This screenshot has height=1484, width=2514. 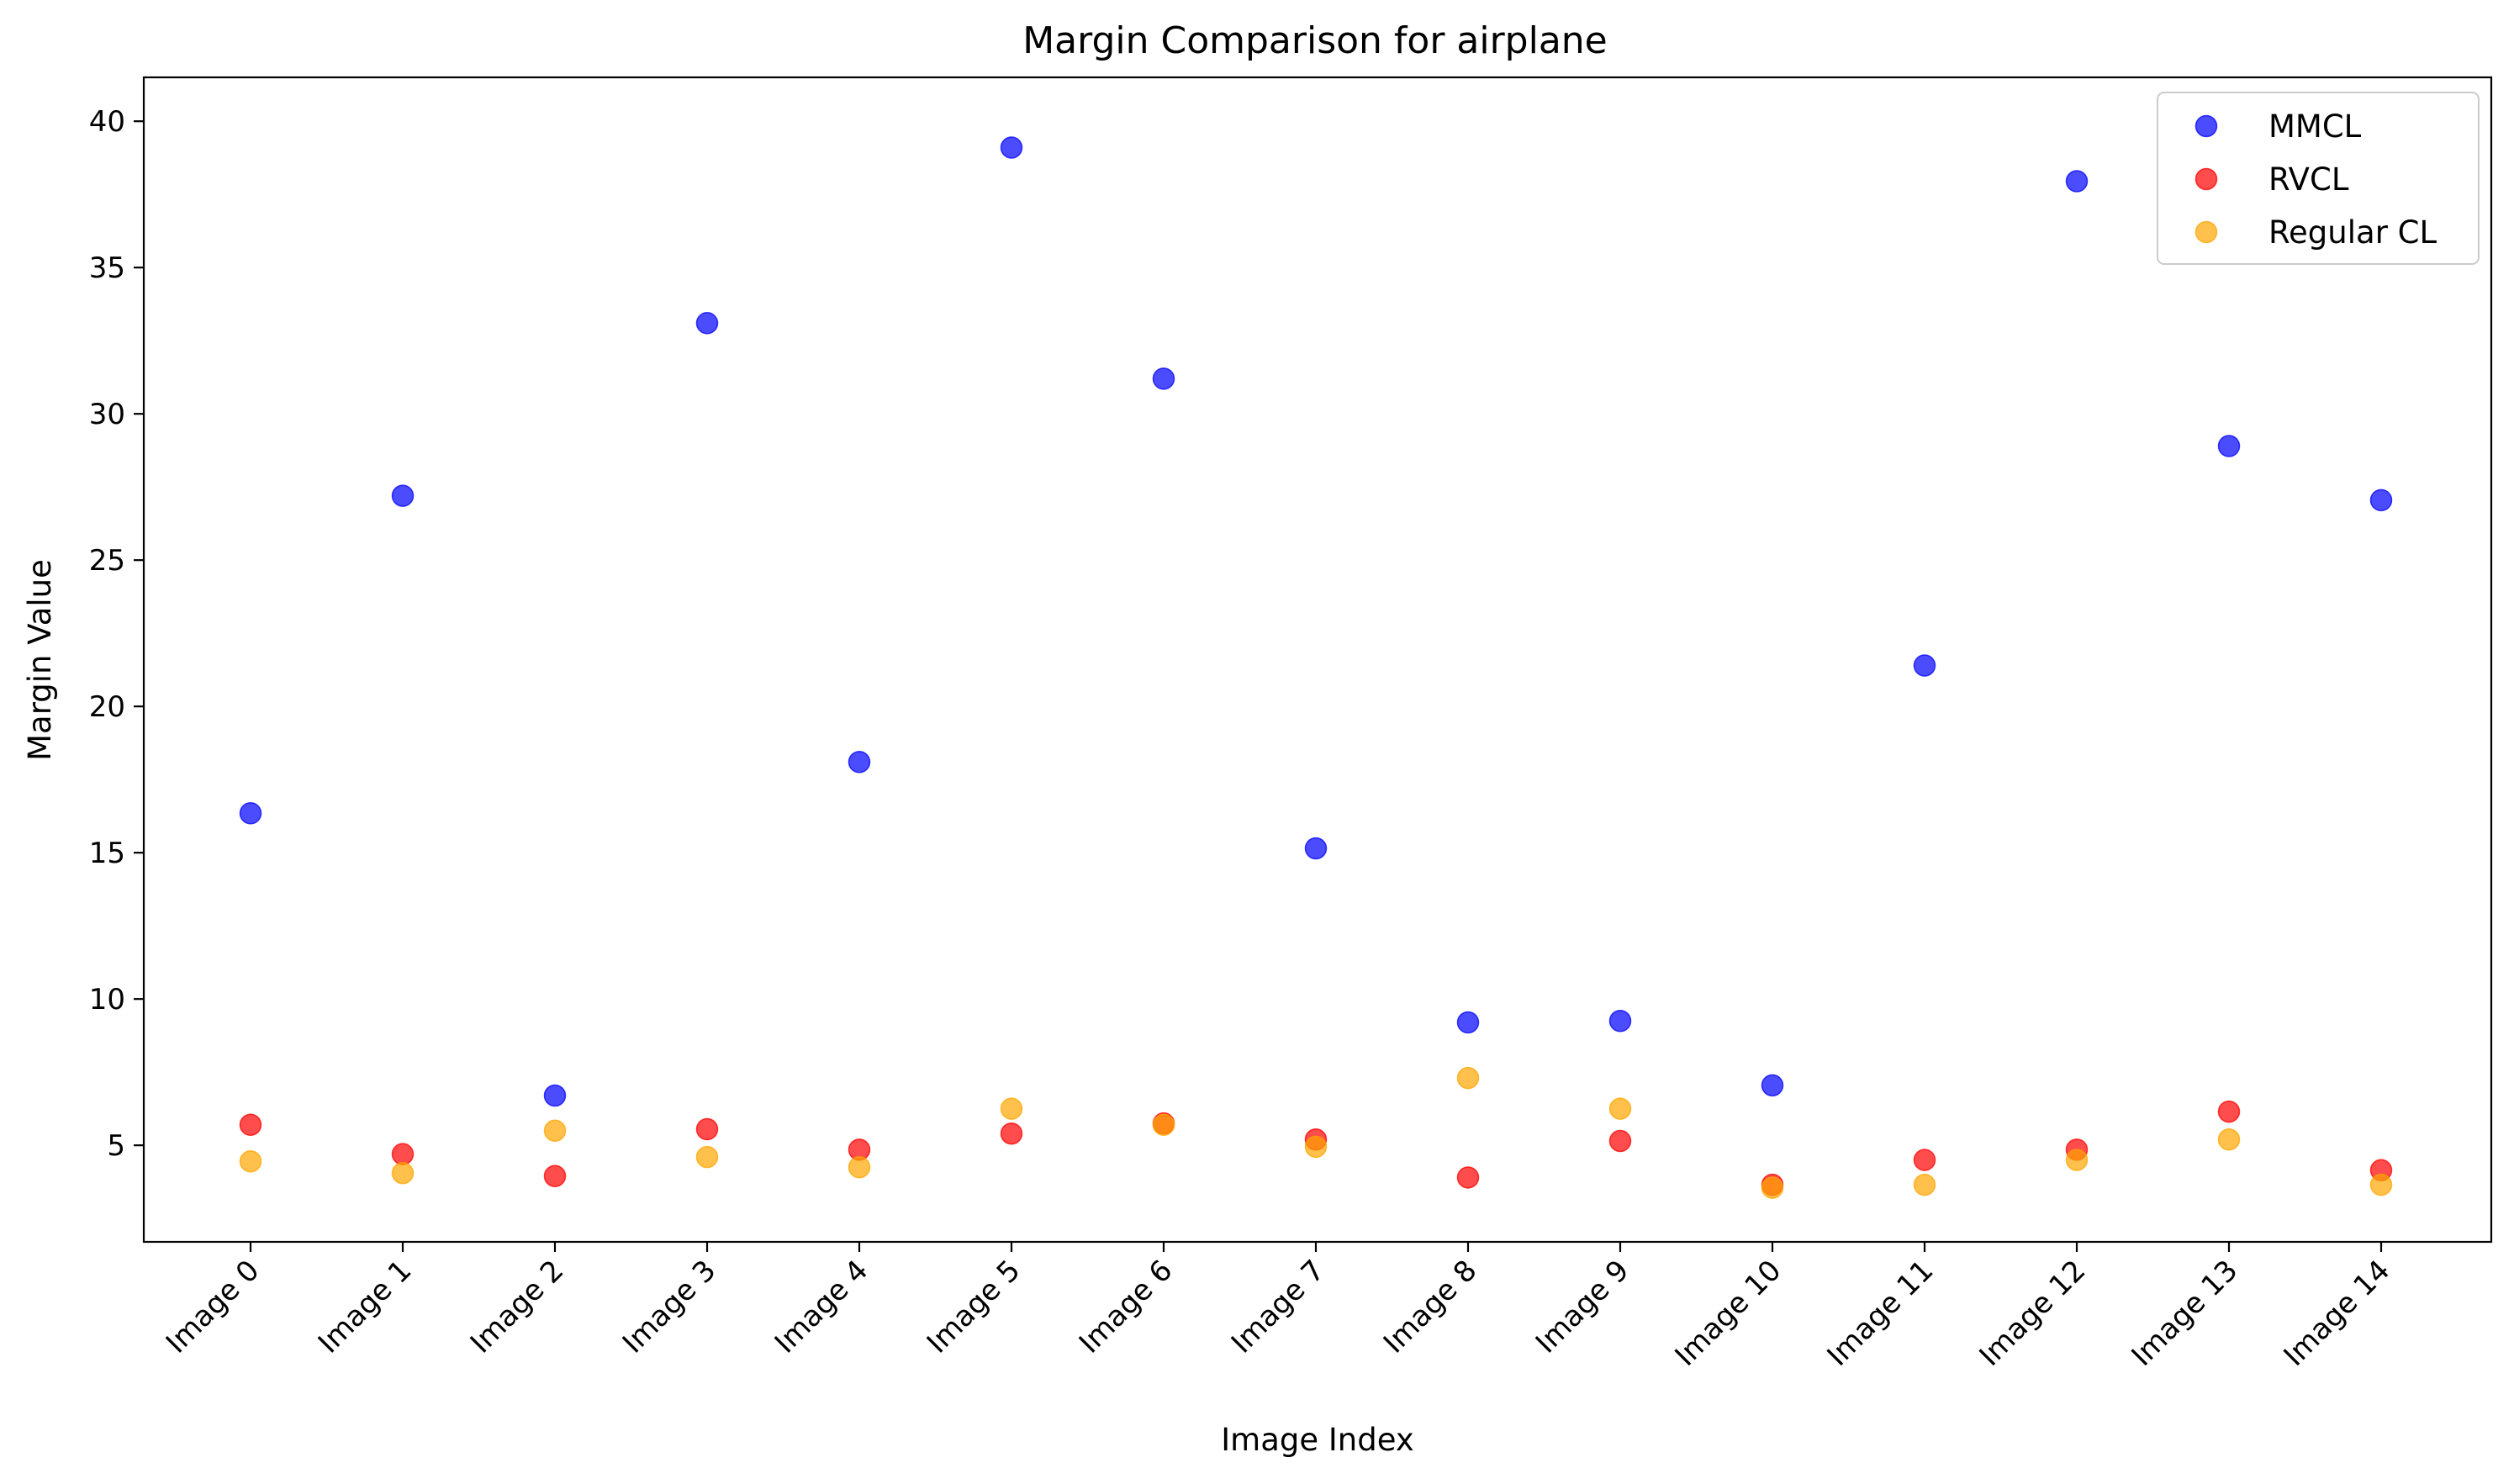 I want to click on y-tick-label: 40, so click(x=107, y=122).